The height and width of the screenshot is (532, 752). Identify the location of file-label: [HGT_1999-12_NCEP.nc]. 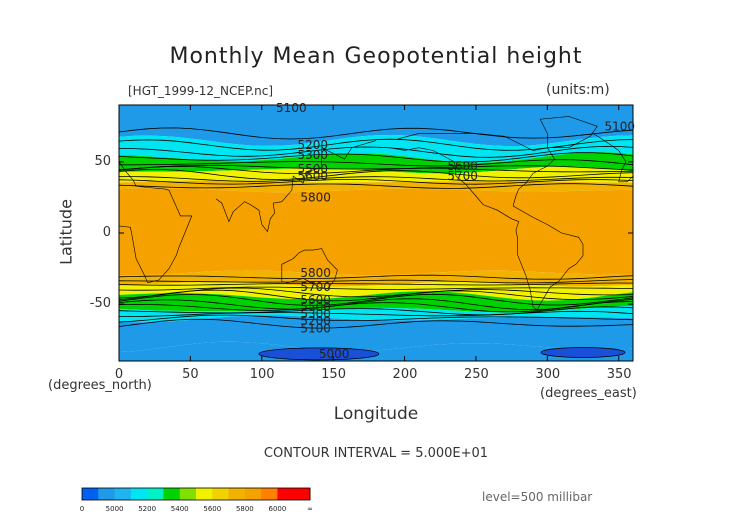
(201, 91).